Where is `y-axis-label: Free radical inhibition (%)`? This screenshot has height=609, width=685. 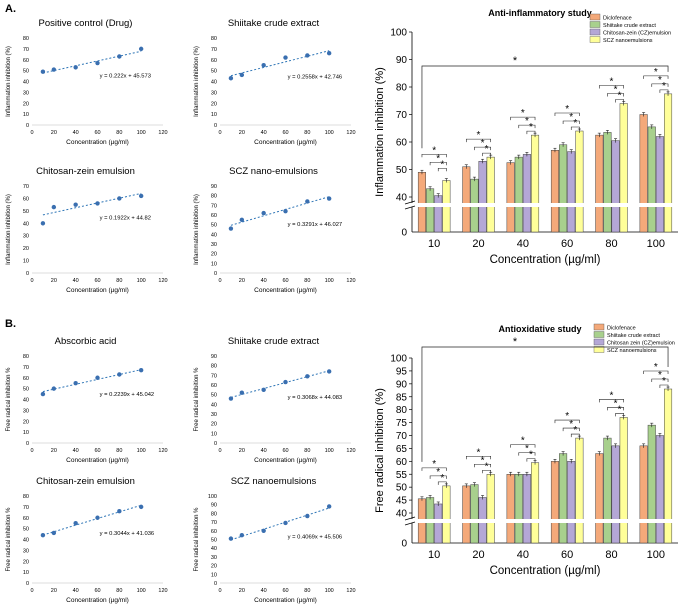
y-axis-label: Free radical inhibition (%) is located at coordinates (380, 450).